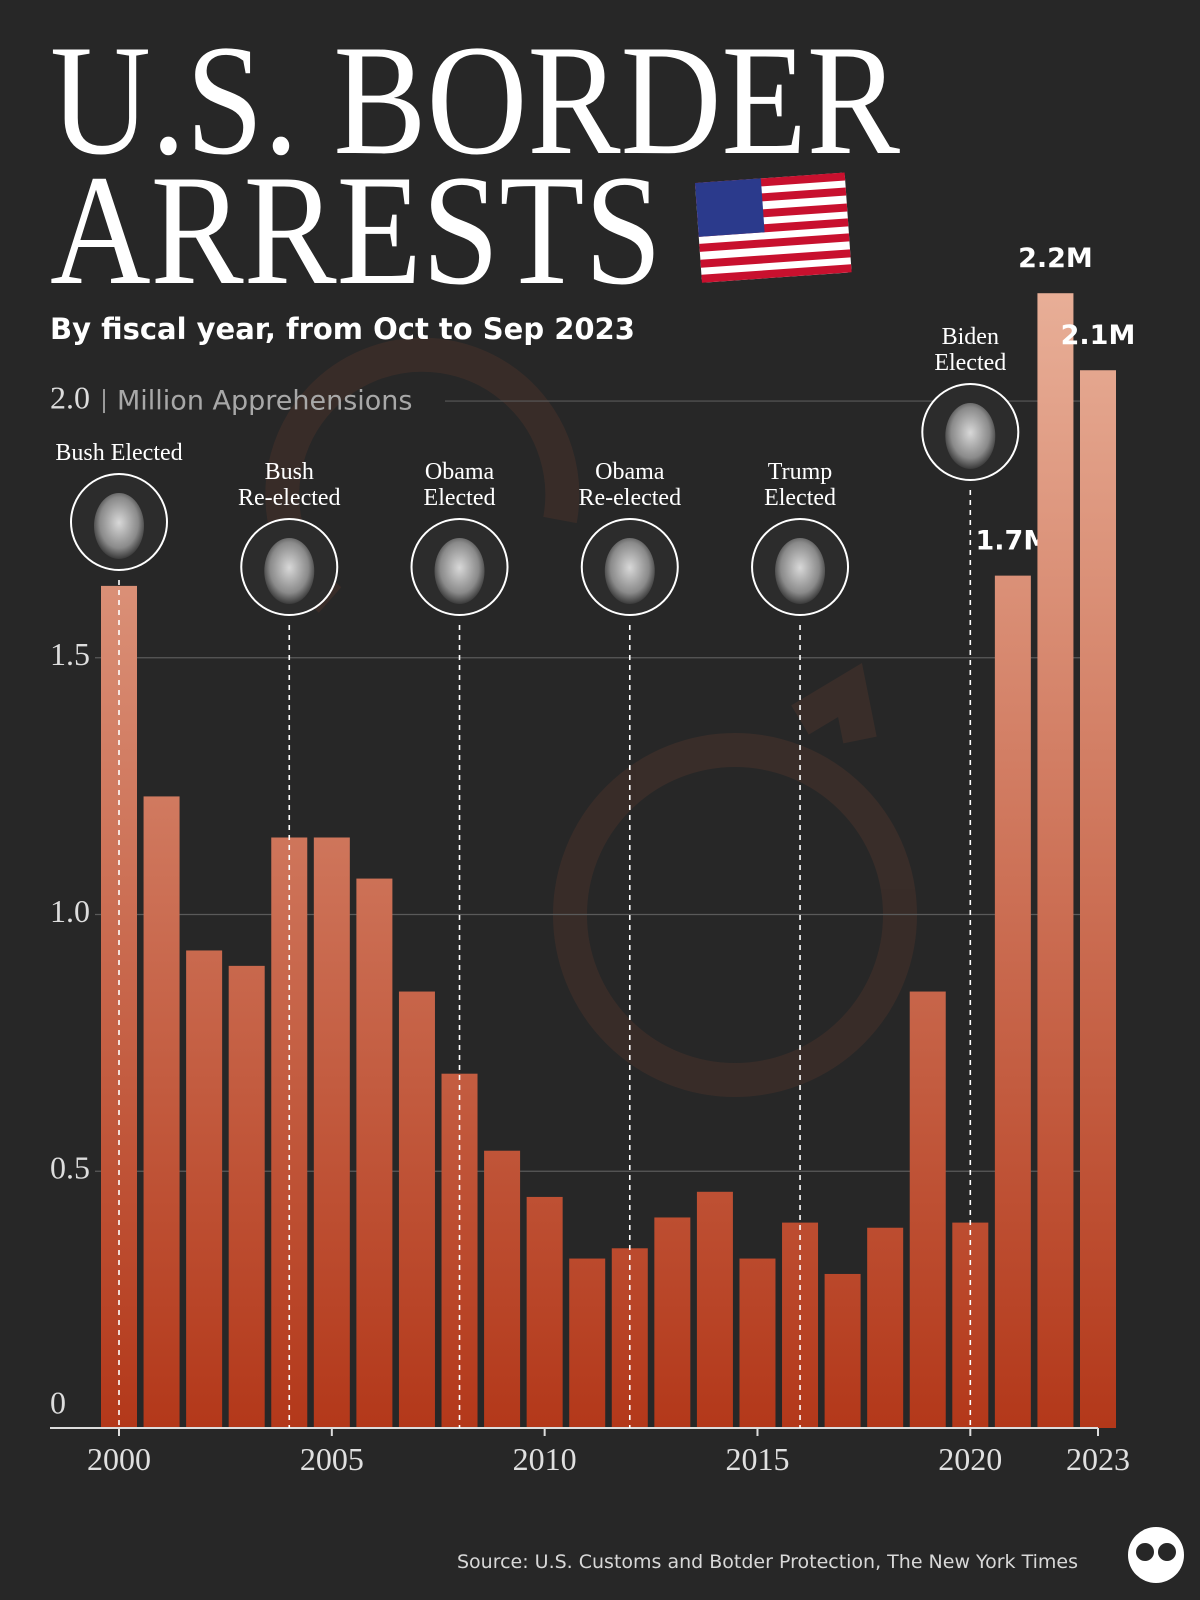 The height and width of the screenshot is (1600, 1200). What do you see at coordinates (1098, 335) in the screenshot?
I see `value-label: 2.1M` at bounding box center [1098, 335].